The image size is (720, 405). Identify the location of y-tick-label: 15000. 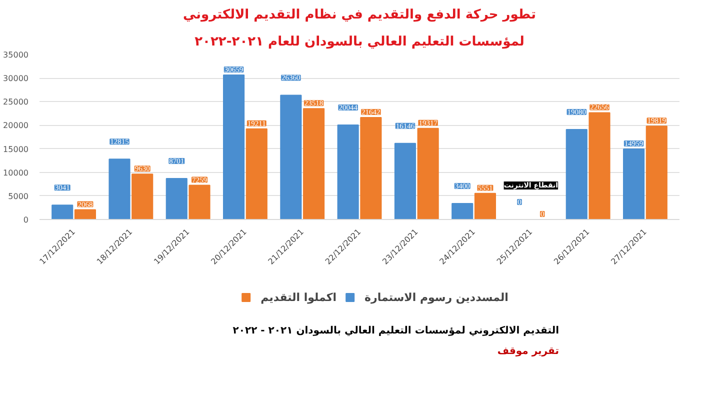
(16, 149).